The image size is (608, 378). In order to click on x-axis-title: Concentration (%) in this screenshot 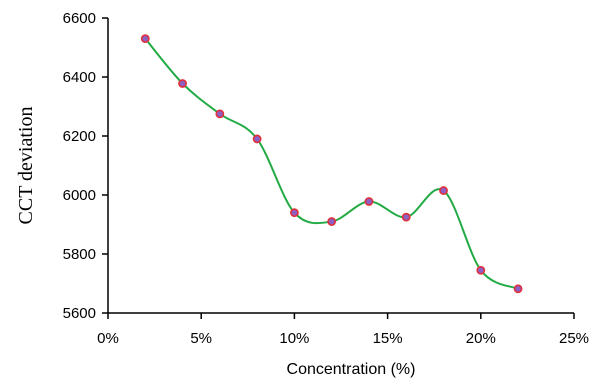, I will do `click(351, 369)`.